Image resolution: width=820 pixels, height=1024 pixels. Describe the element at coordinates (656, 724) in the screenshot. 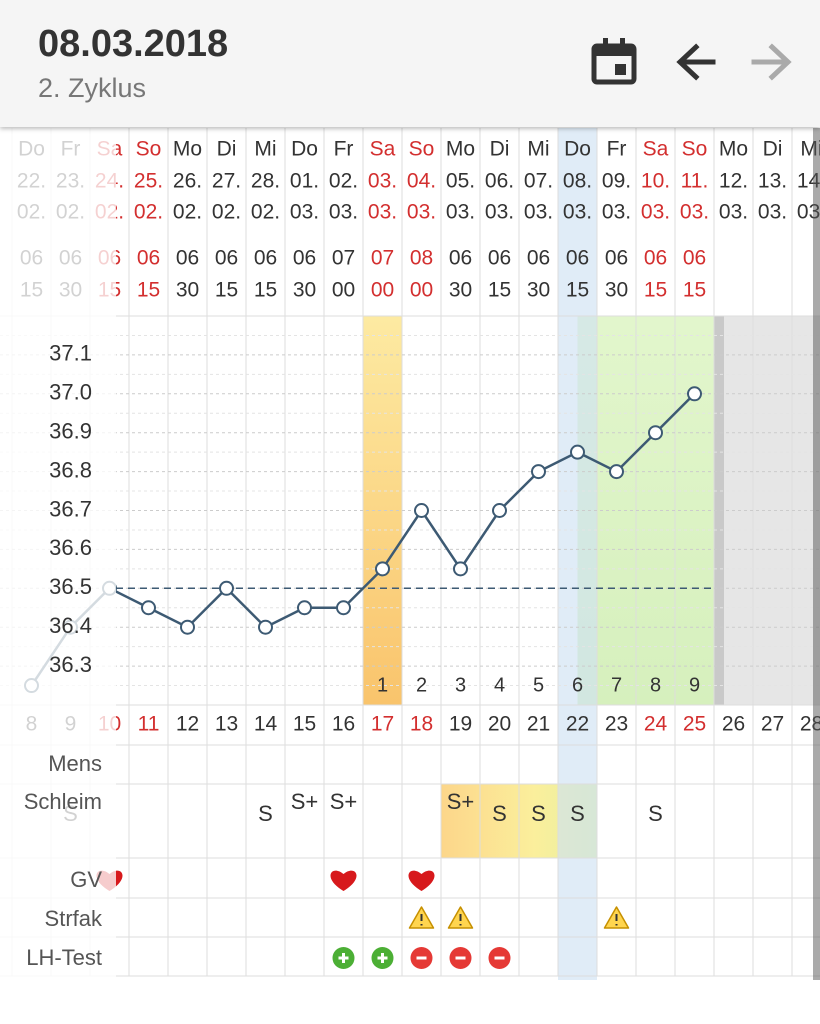

I see `cycle-day: 24` at that location.